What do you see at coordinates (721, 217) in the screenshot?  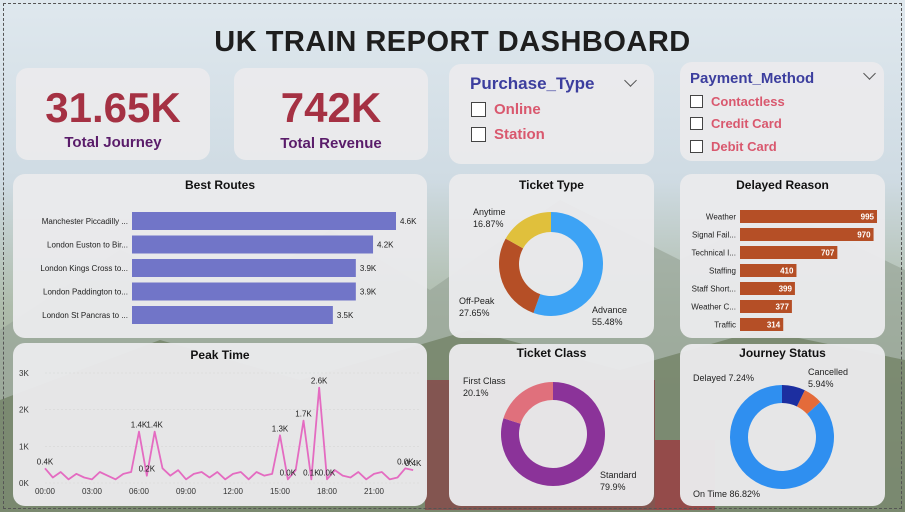 I see `category-label: Weather` at bounding box center [721, 217].